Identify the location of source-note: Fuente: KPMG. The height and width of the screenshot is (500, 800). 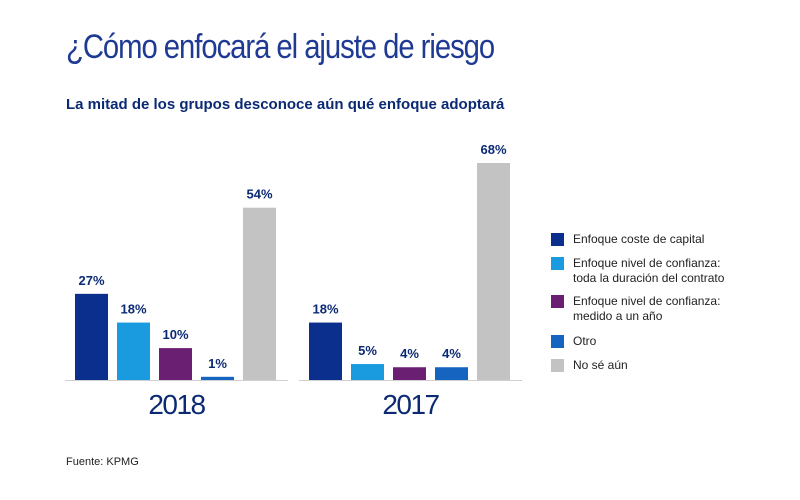
(102, 462).